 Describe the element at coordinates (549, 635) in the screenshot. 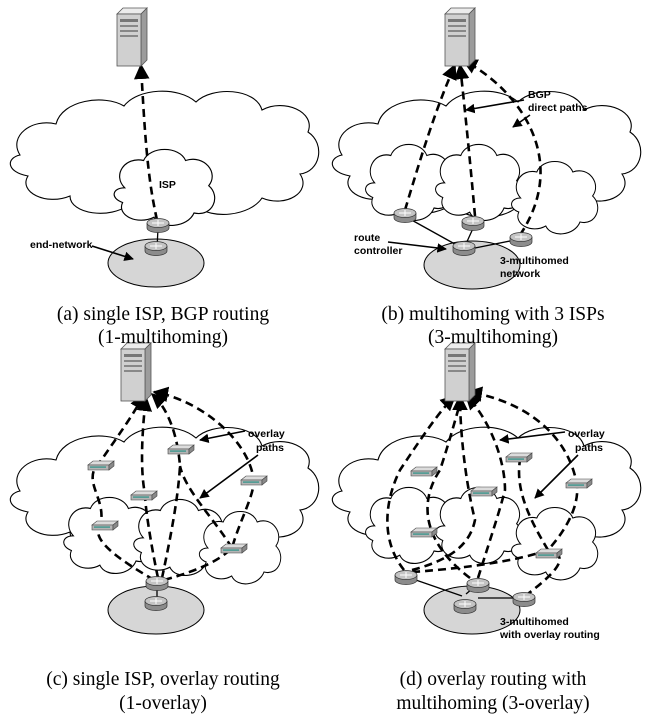

I see `network-label-line2: with overlay routing` at that location.